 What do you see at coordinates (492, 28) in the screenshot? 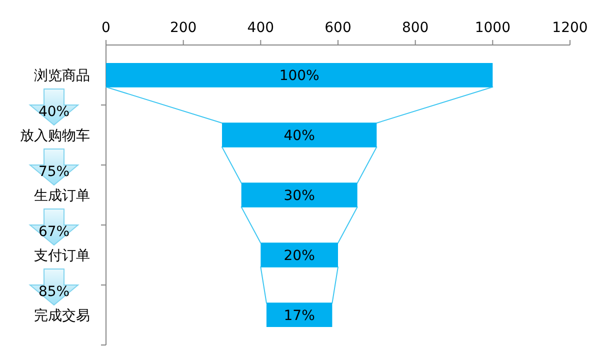
I see `x-tick-label: 1000` at bounding box center [492, 28].